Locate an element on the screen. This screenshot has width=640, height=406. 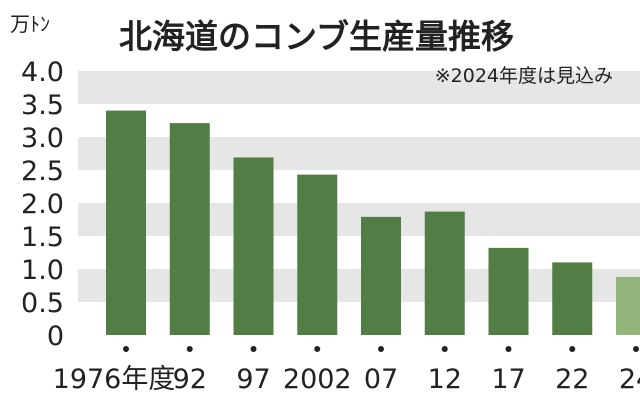
estimate-note: ※2024年度は見込み is located at coordinates (524, 76).